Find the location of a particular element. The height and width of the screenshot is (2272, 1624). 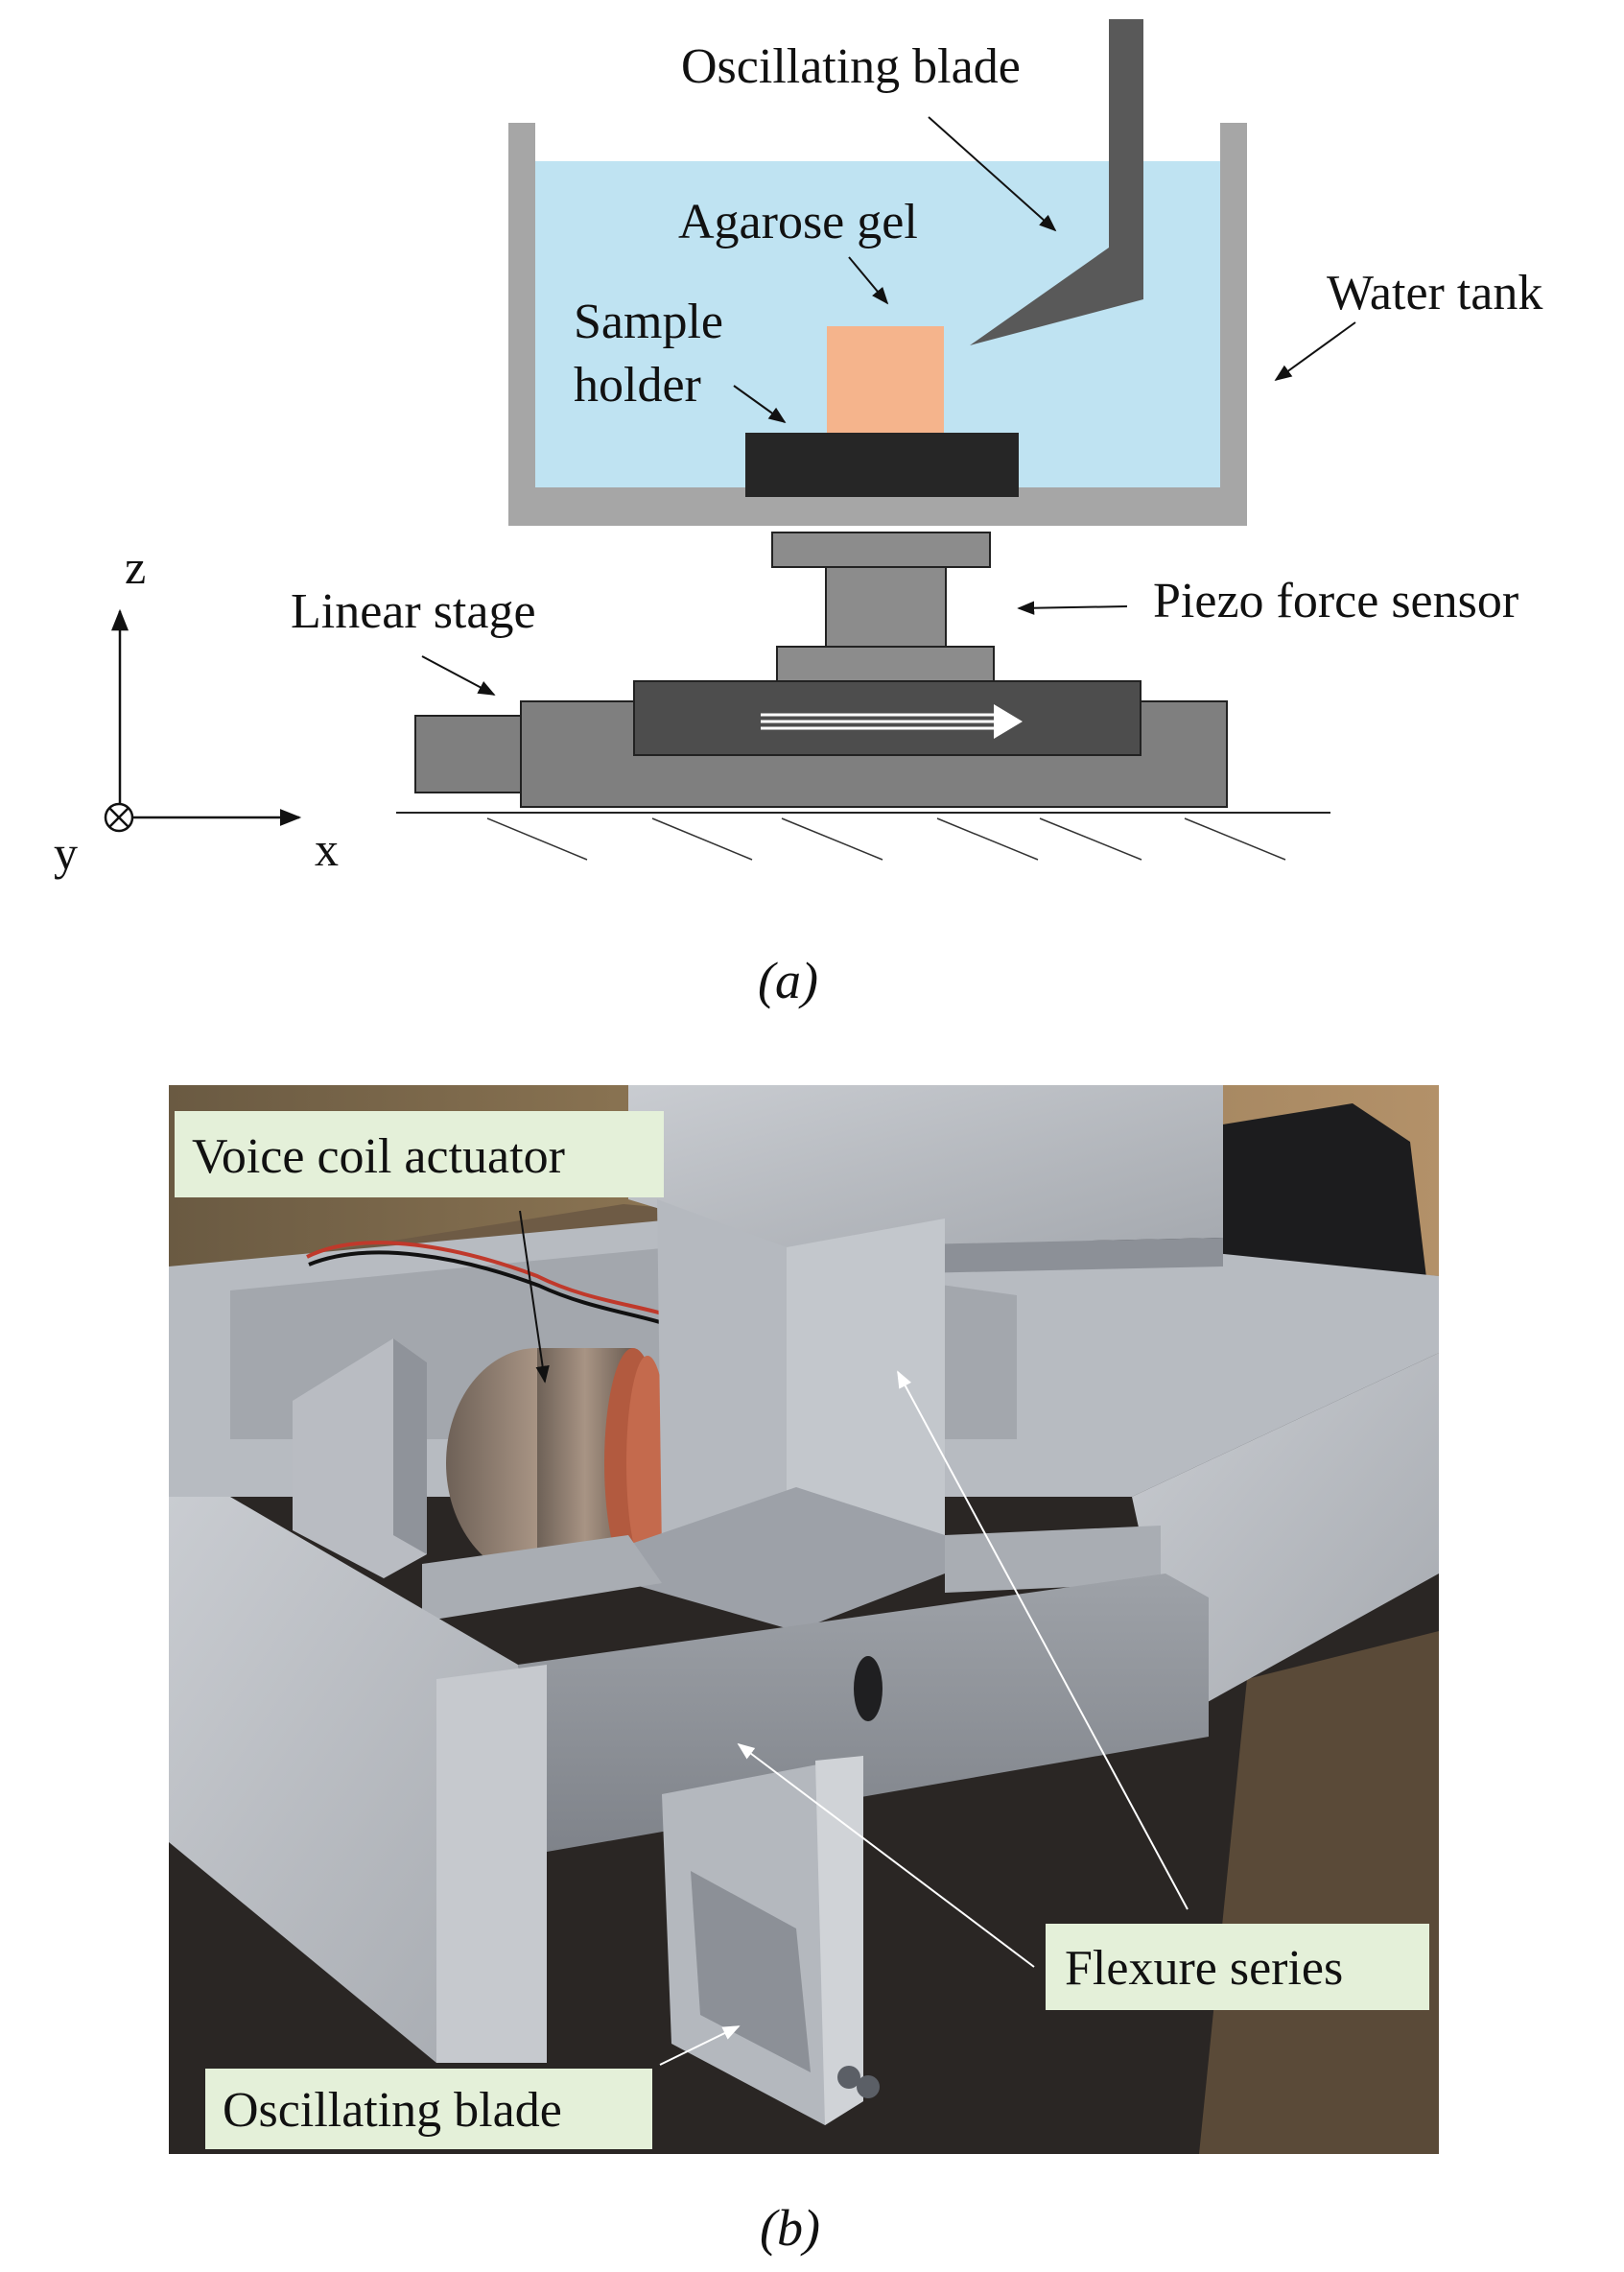

ground-hatch is located at coordinates (886, 839).